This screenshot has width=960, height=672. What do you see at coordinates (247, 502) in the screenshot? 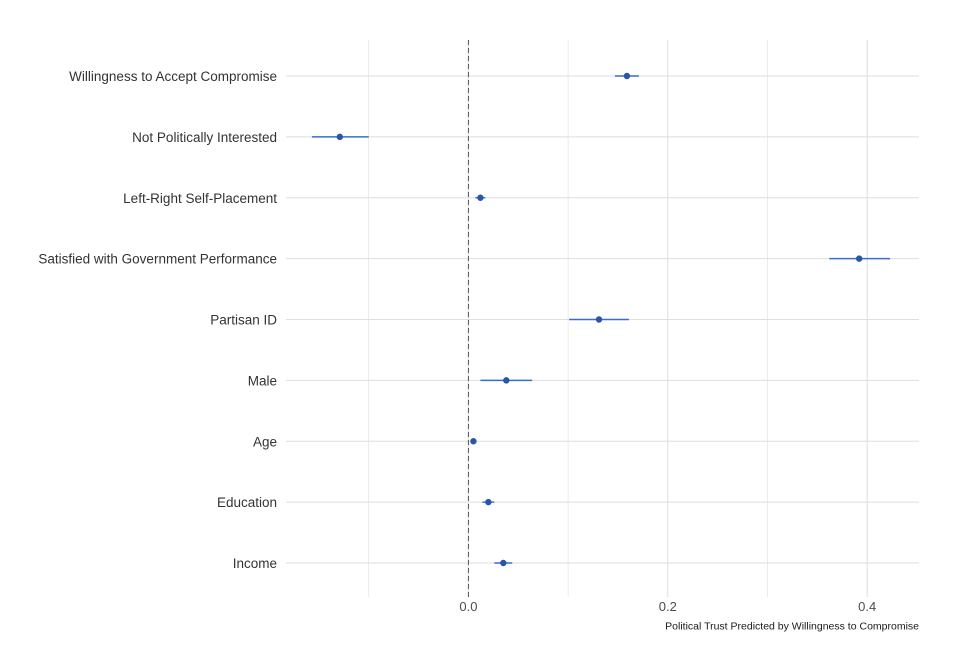
I see `y-axis-label: Education` at bounding box center [247, 502].